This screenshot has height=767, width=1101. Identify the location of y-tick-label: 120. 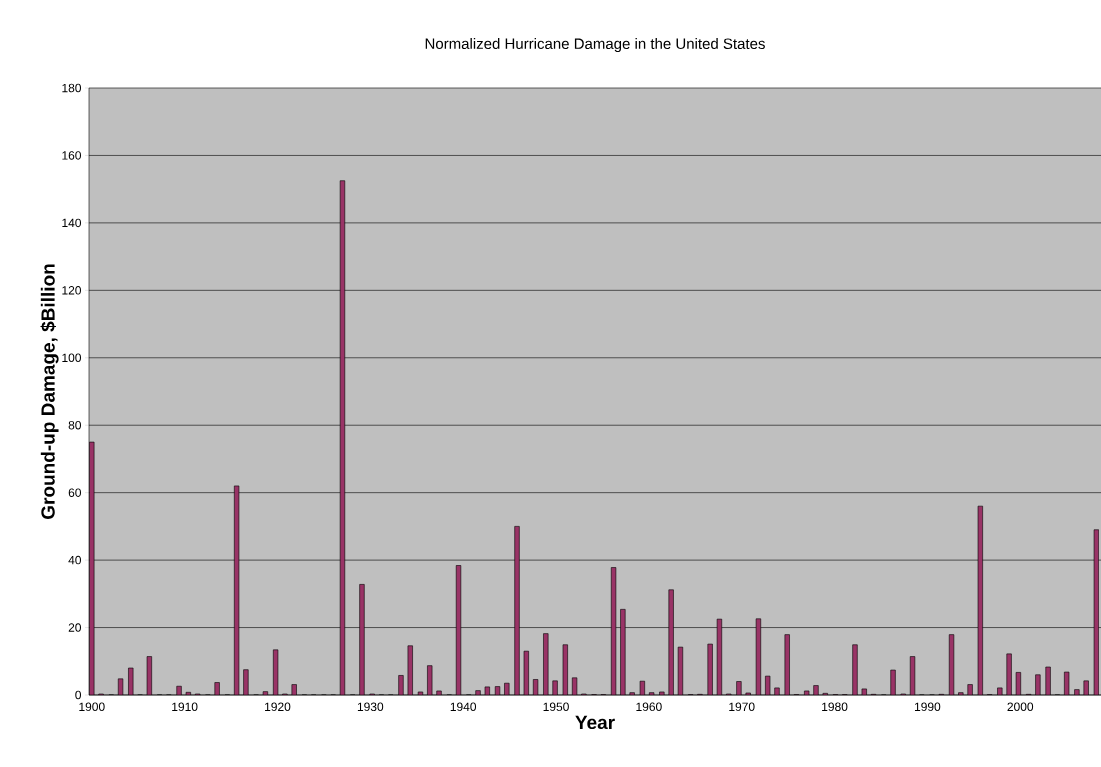
(72, 290).